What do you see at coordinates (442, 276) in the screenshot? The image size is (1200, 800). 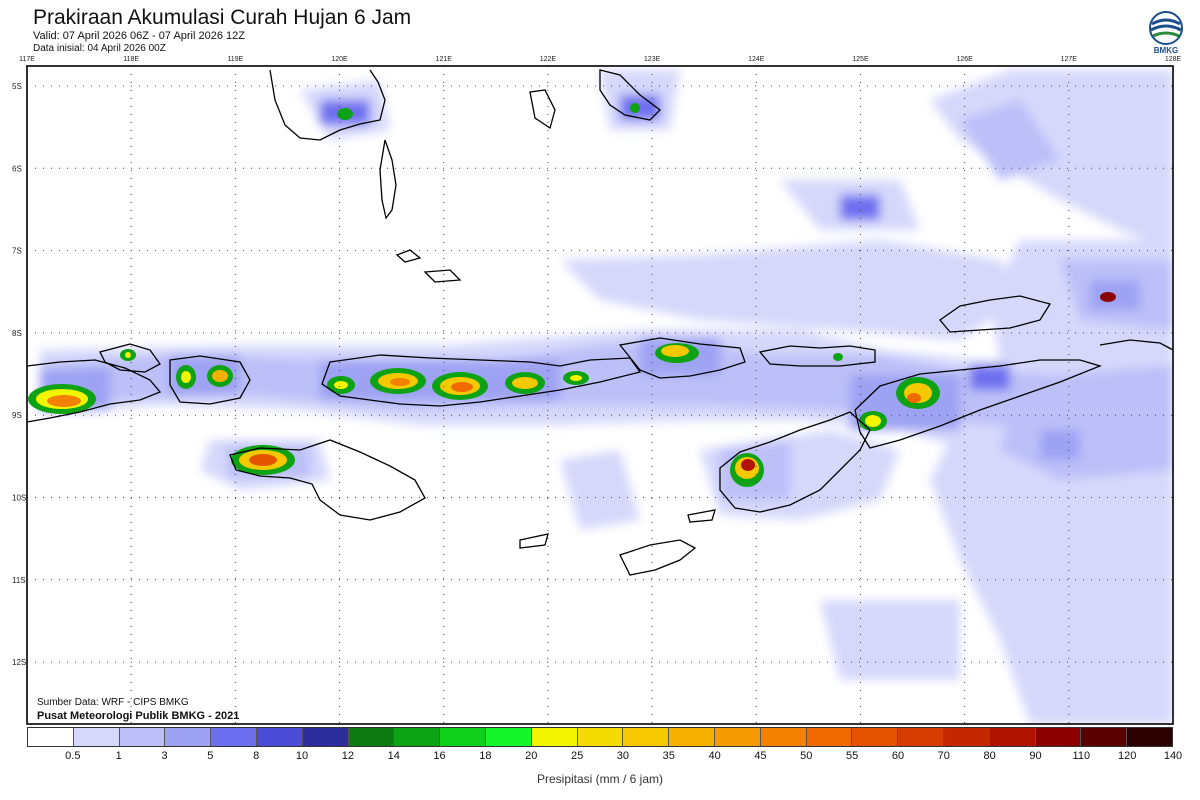 I see `kalao-coast` at bounding box center [442, 276].